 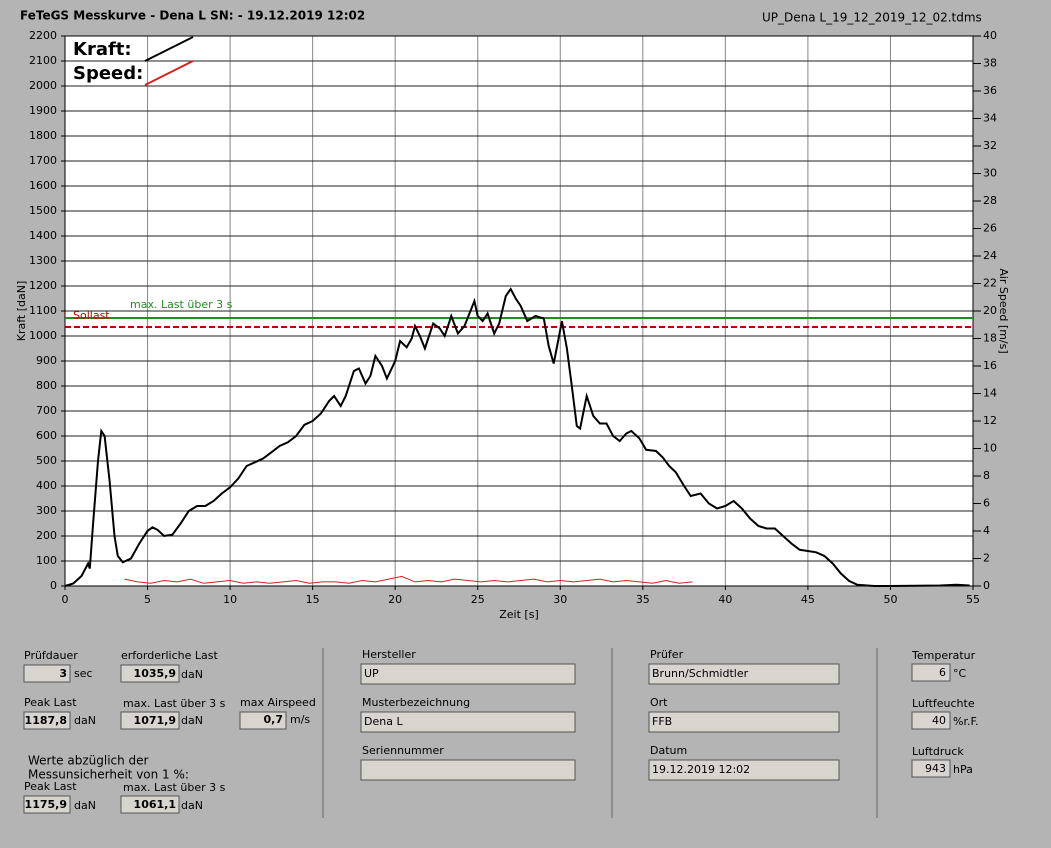 I want to click on reference-label: max. Last über 3 s, so click(x=181, y=304).